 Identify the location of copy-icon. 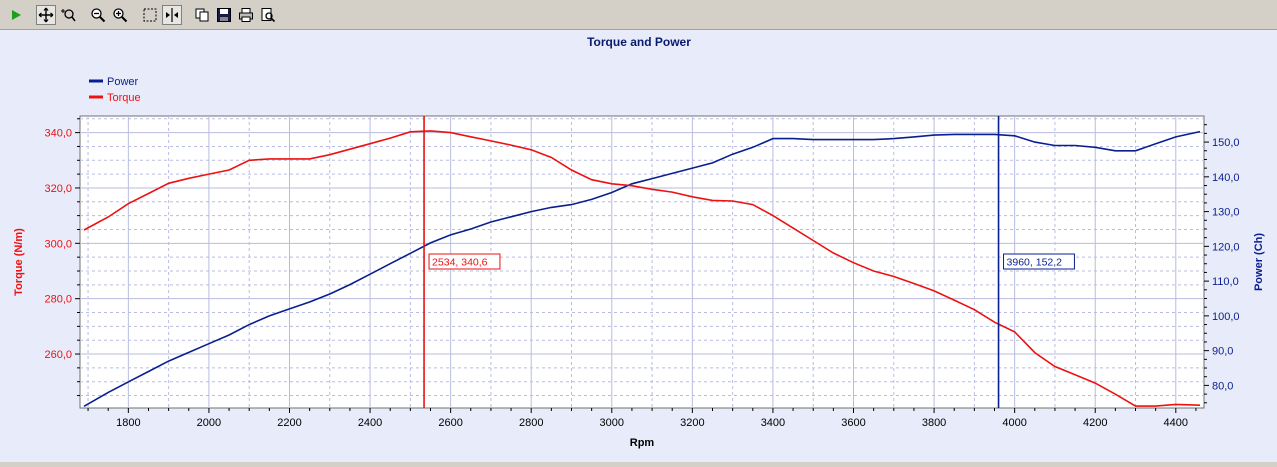
(202, 14).